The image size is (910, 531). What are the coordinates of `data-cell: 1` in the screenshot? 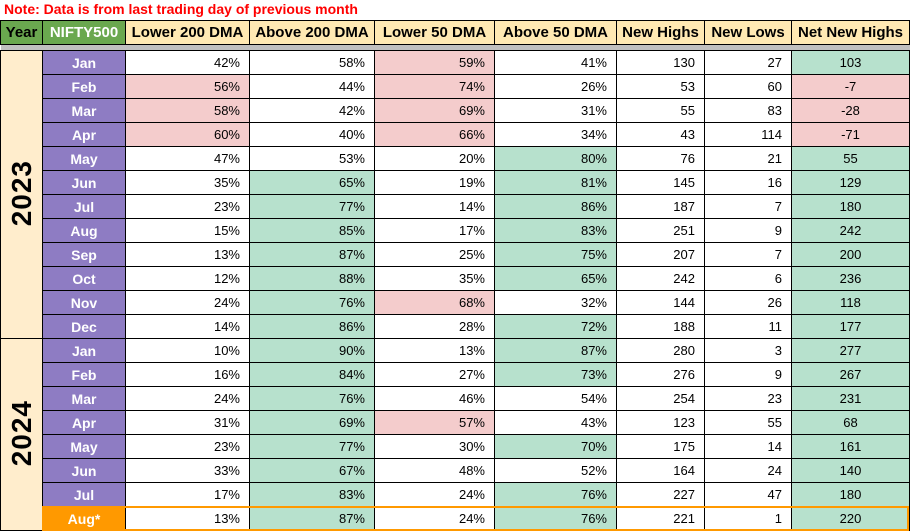 It's located at (748, 518).